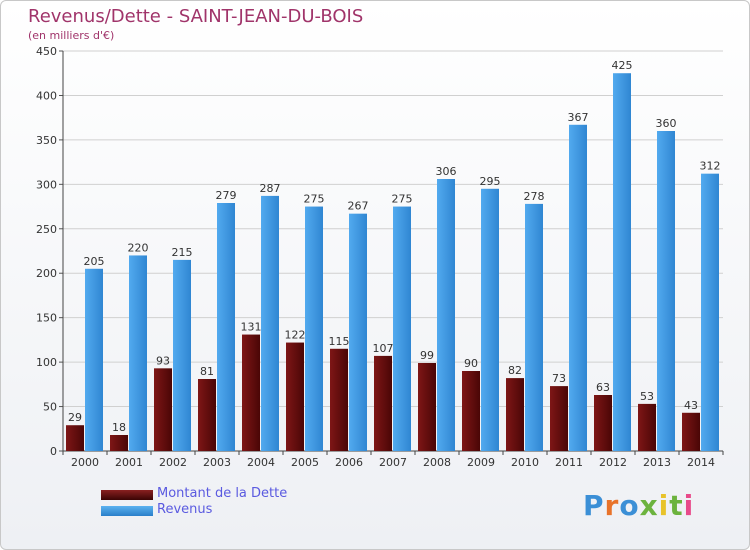 This screenshot has width=750, height=550. Describe the element at coordinates (196, 16) in the screenshot. I see `chart-title: Revenus/Dette - SAINT-JEAN-DU-BOIS` at that location.